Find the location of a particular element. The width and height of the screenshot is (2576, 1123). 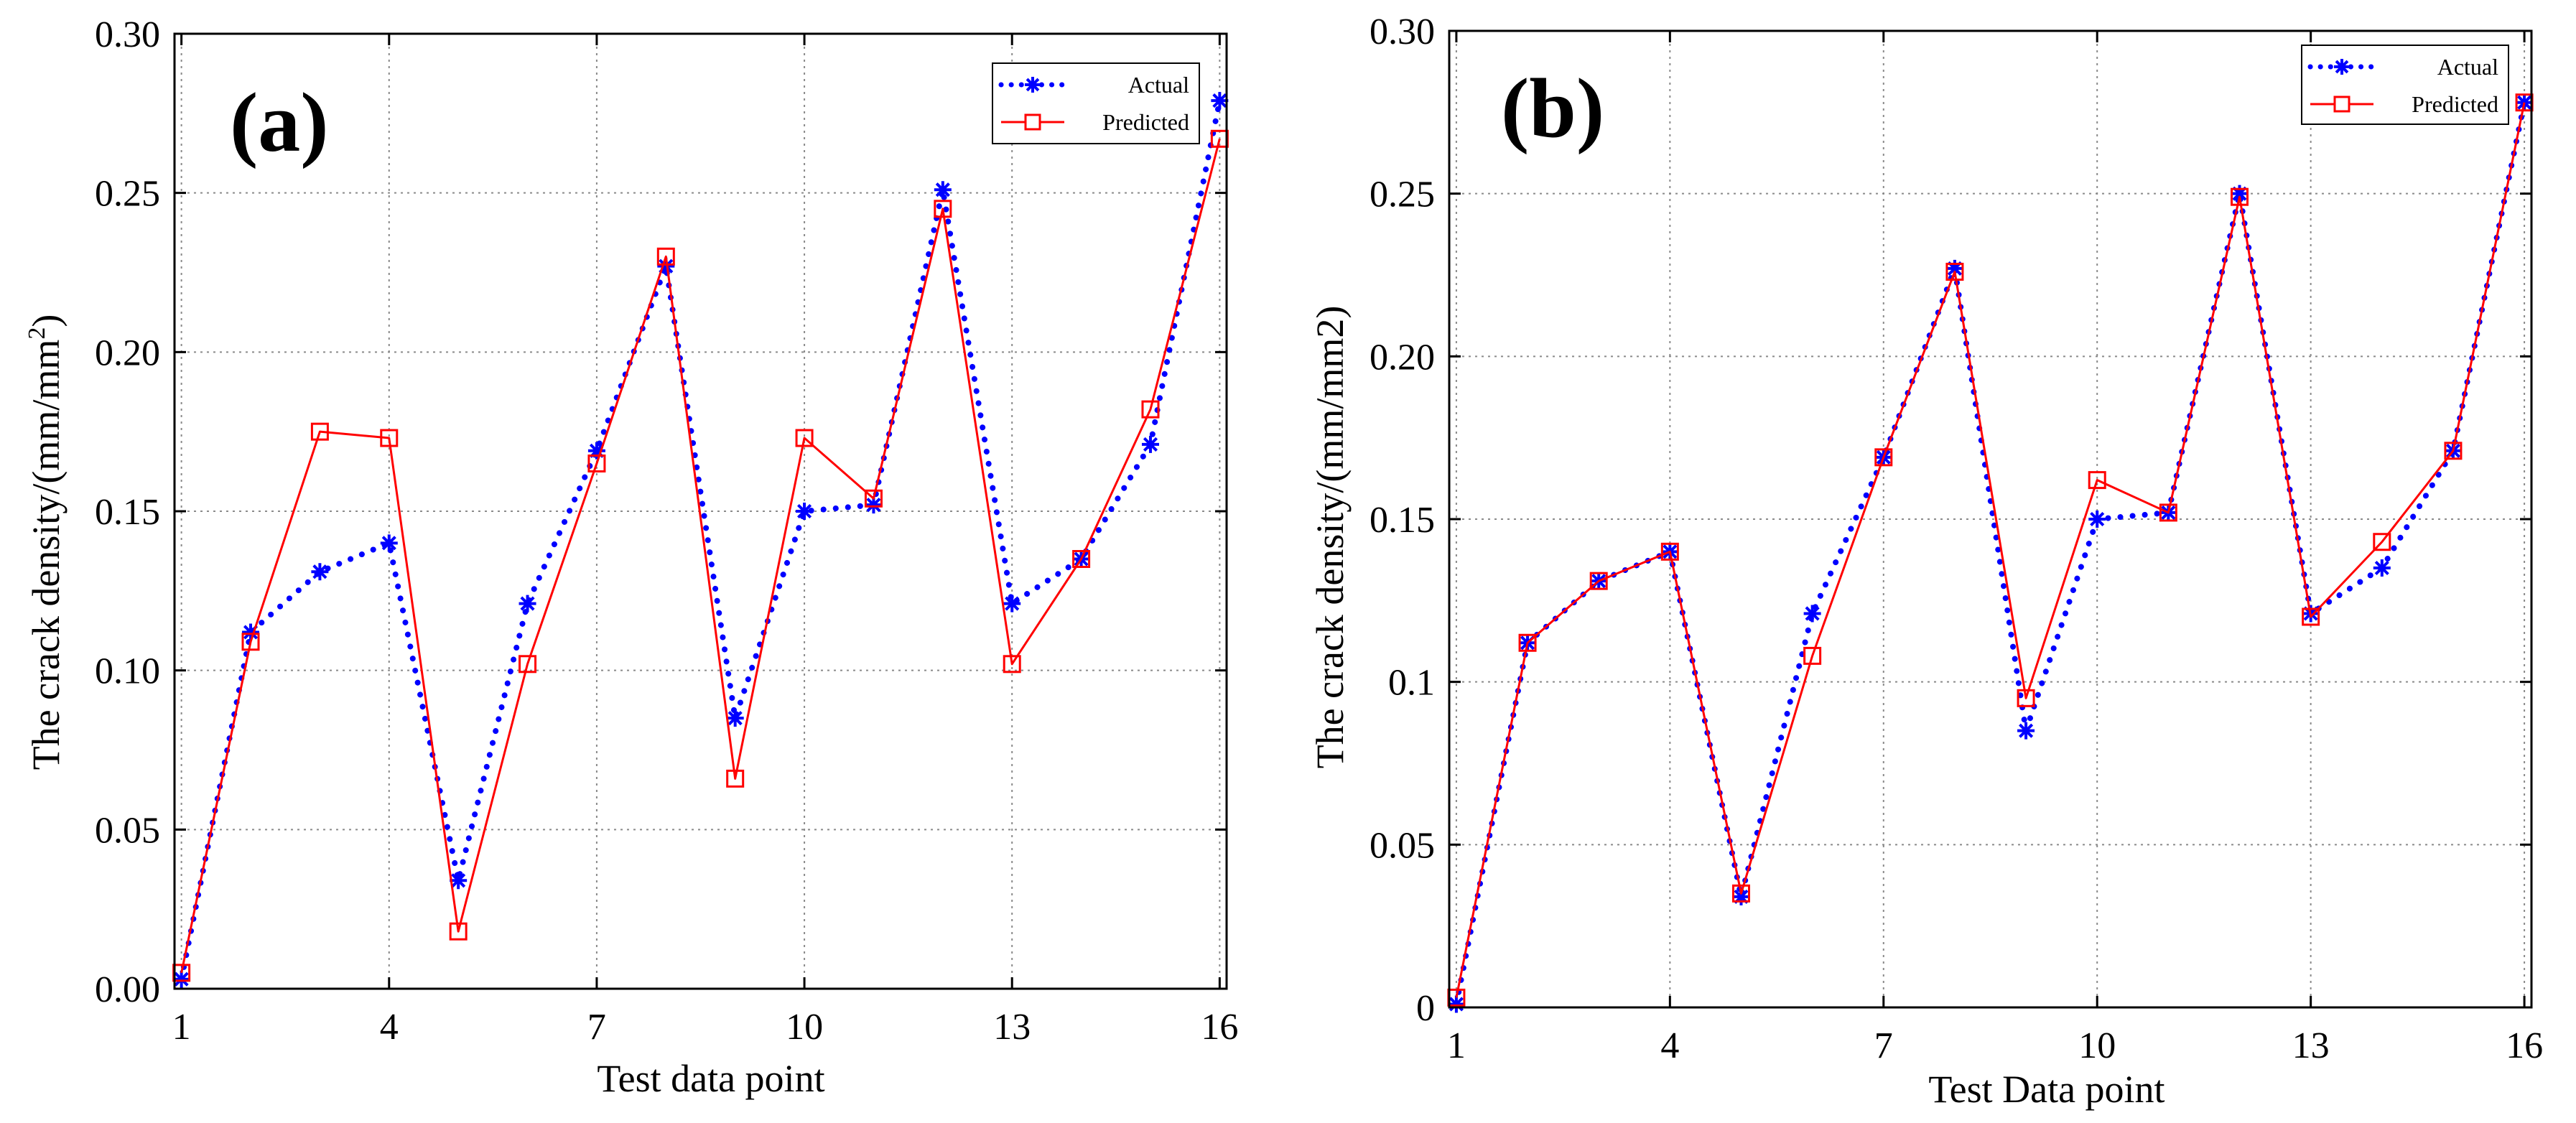

legend-marker-actual-a is located at coordinates (1033, 85).